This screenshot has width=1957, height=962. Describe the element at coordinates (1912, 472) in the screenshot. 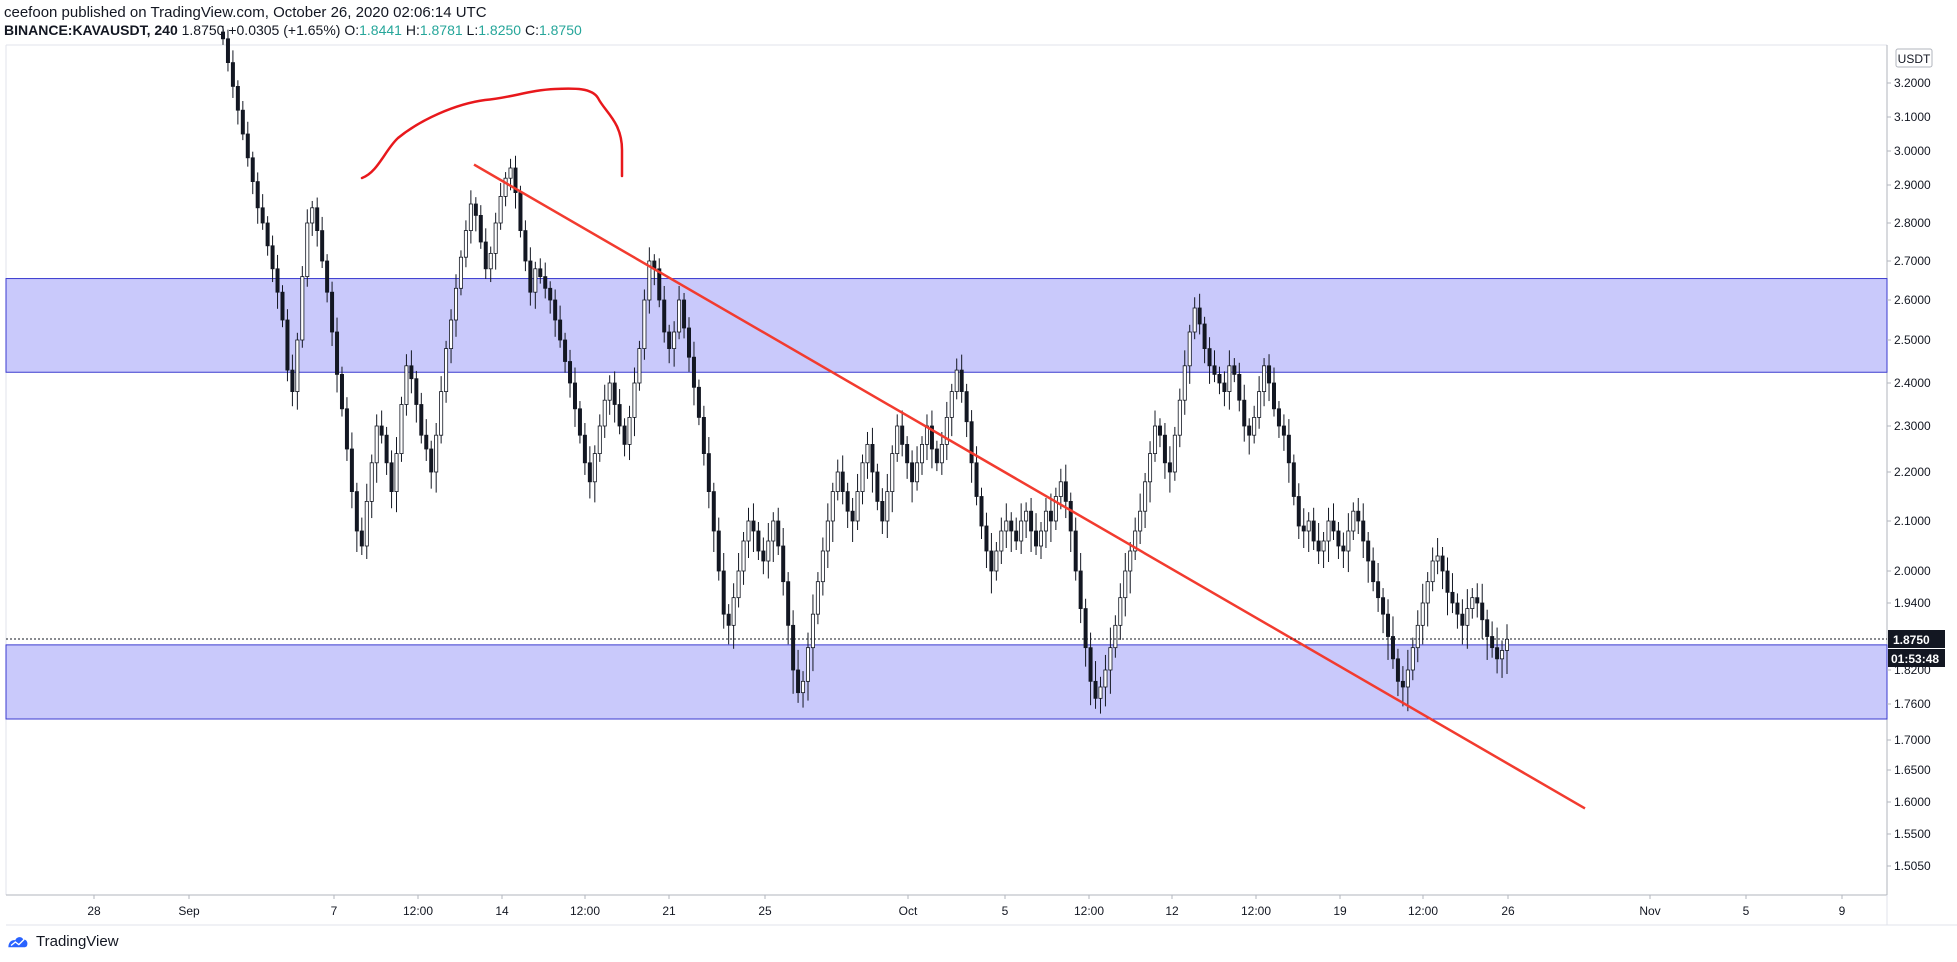

I see `price-tick-label: 2.2000` at that location.